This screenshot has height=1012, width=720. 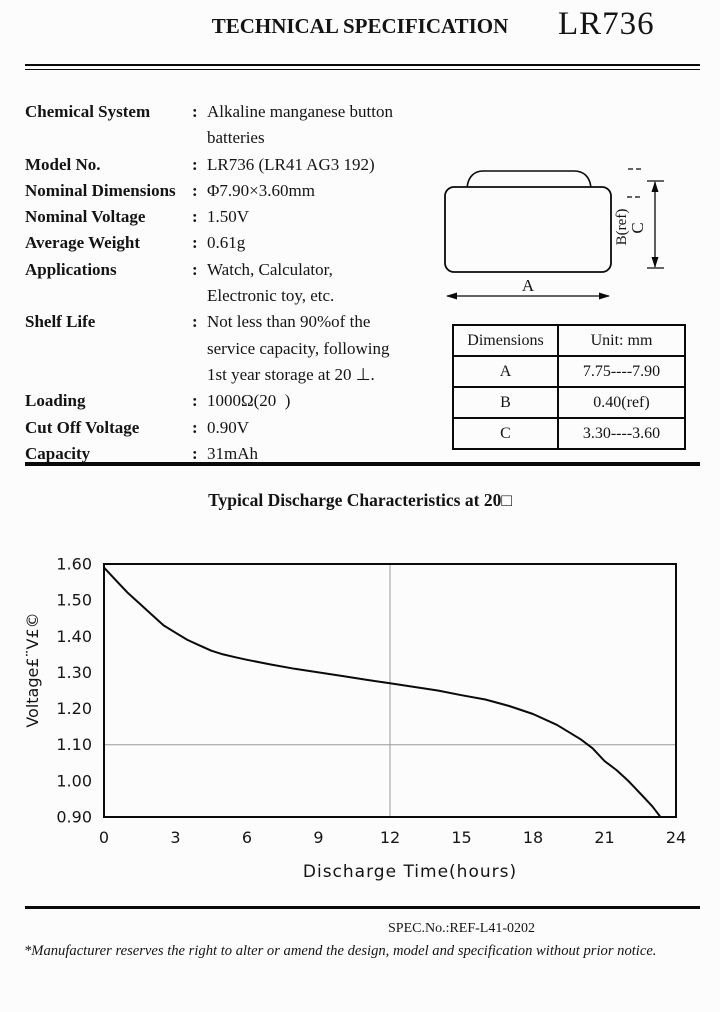 I want to click on spec-row-cut-off-voltage: Cut Off Voltage : 0.90V, so click(x=235, y=428).